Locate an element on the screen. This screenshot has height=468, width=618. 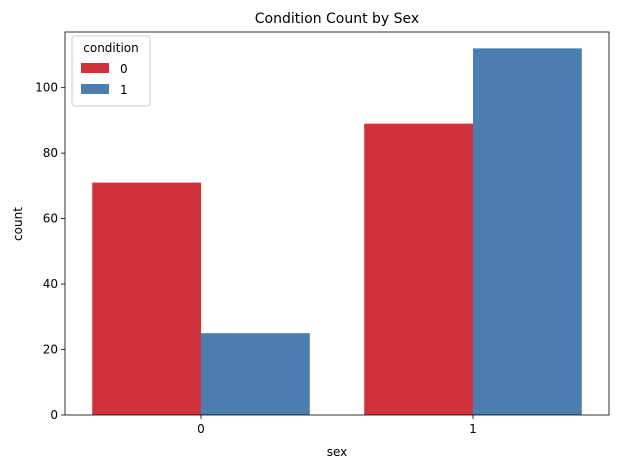
y-ticks: 0 20 40 60 80 100 is located at coordinates (50, 251).